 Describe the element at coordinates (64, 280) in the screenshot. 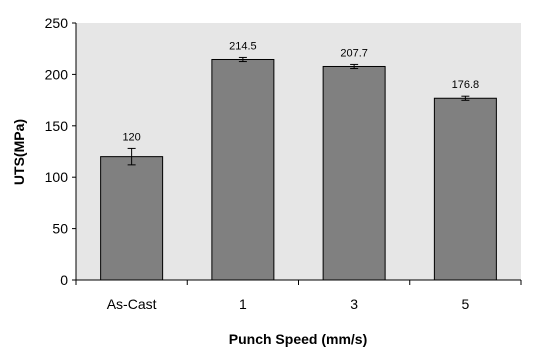

I see `y-tick-label: 0` at that location.